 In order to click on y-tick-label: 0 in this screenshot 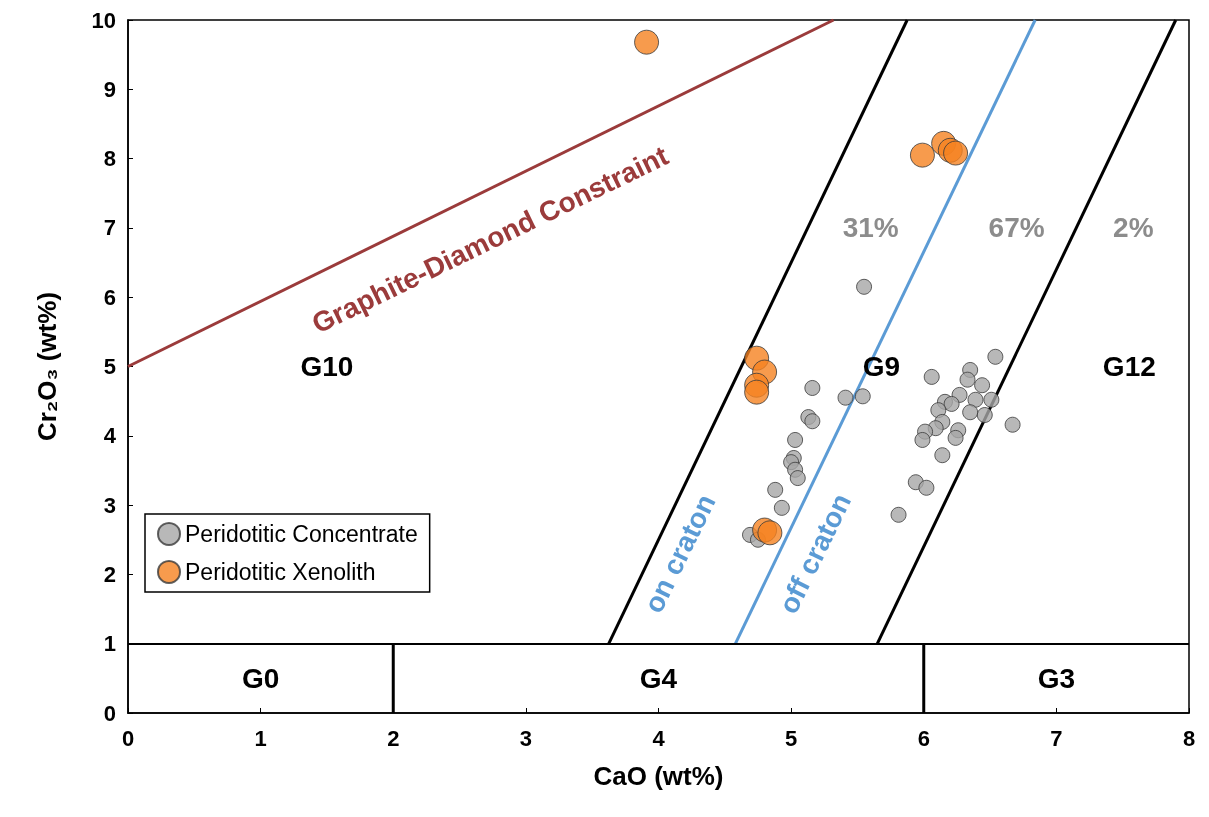, I will do `click(109, 713)`.